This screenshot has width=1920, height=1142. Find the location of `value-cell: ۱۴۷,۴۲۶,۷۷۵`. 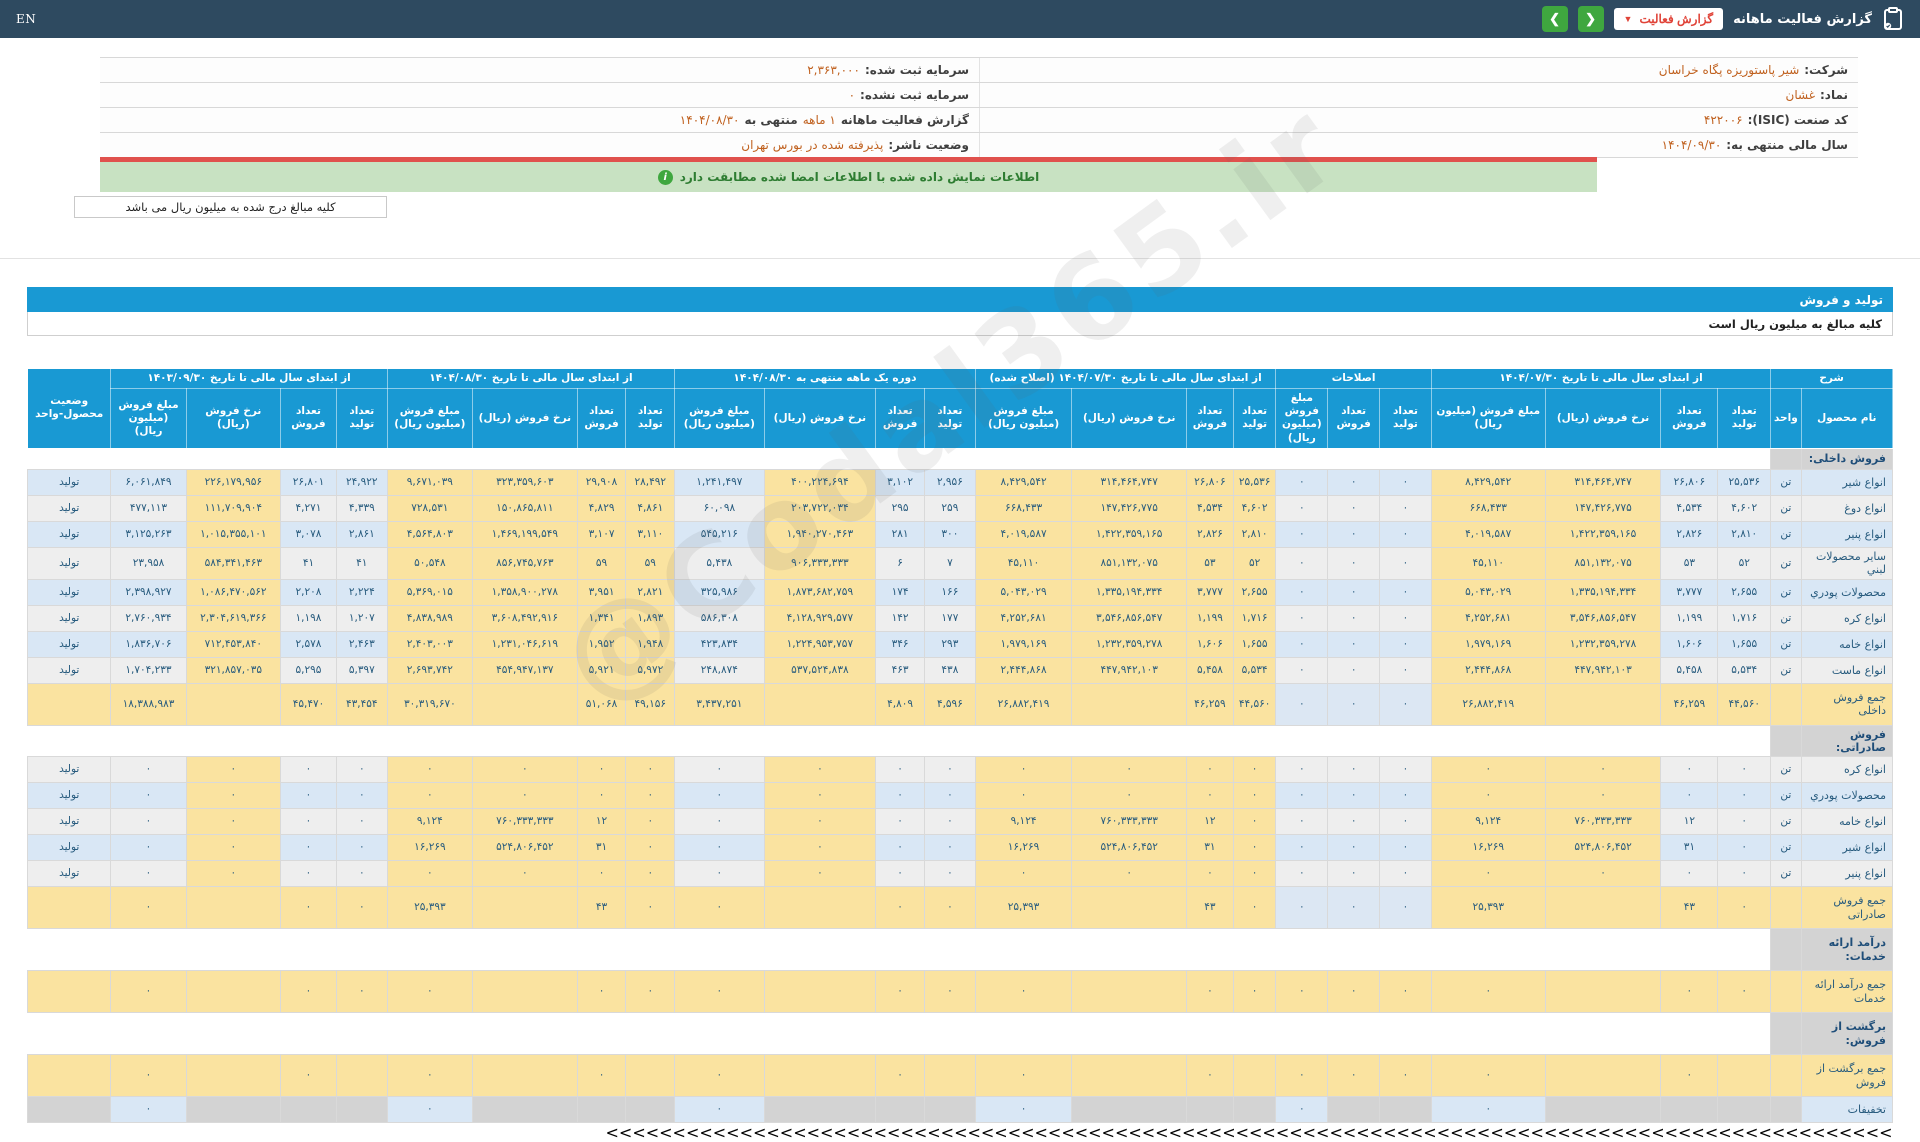

value-cell: ۱۴۷,۴۲۶,۷۷۵ is located at coordinates (1129, 508).